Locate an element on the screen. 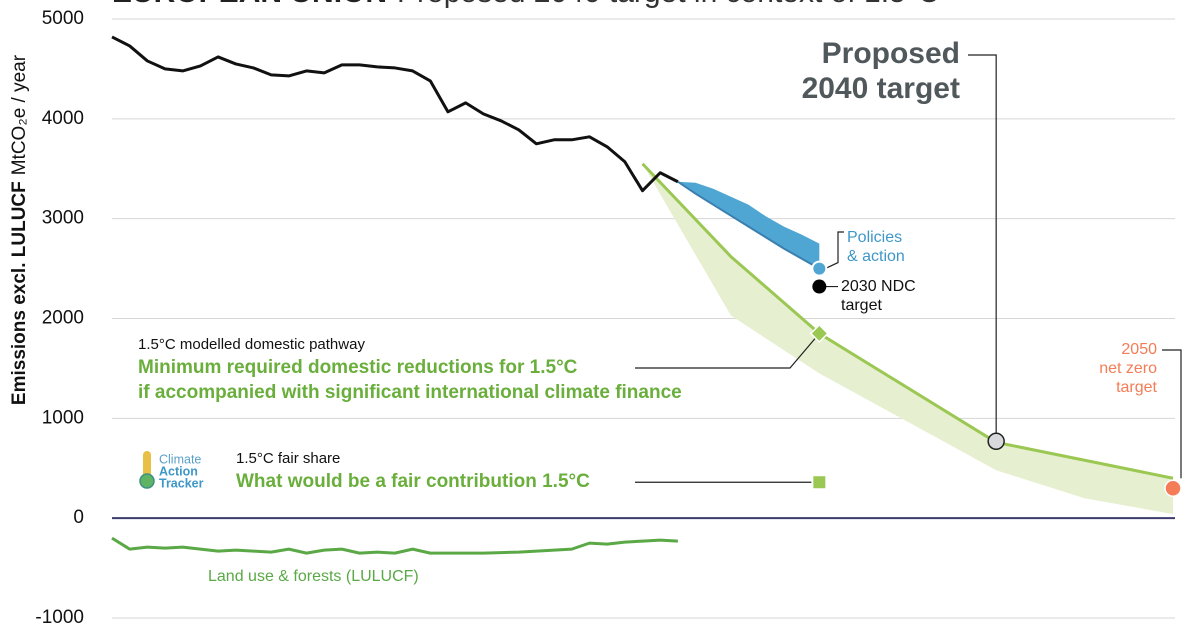  fair-share-text: What would be a fair contribution 1.5°C is located at coordinates (413, 481).